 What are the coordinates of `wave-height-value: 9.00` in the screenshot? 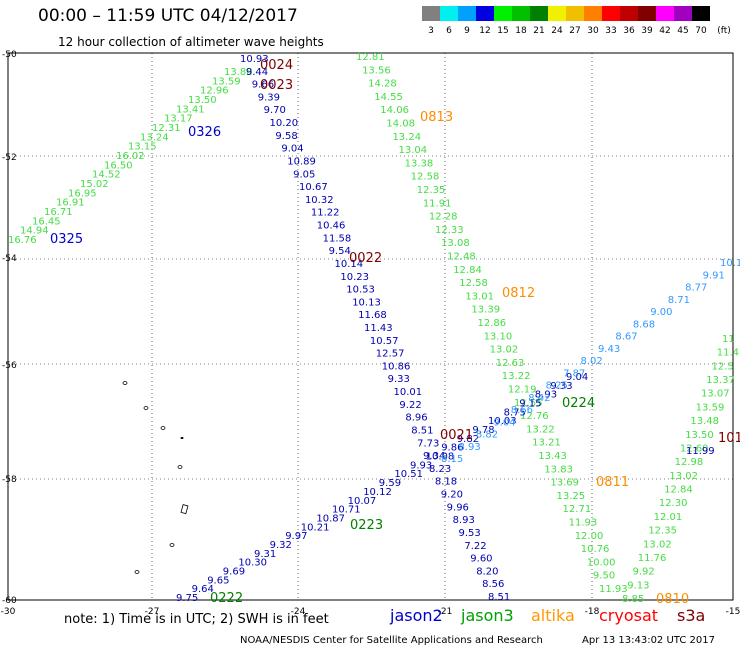 It's located at (661, 312).